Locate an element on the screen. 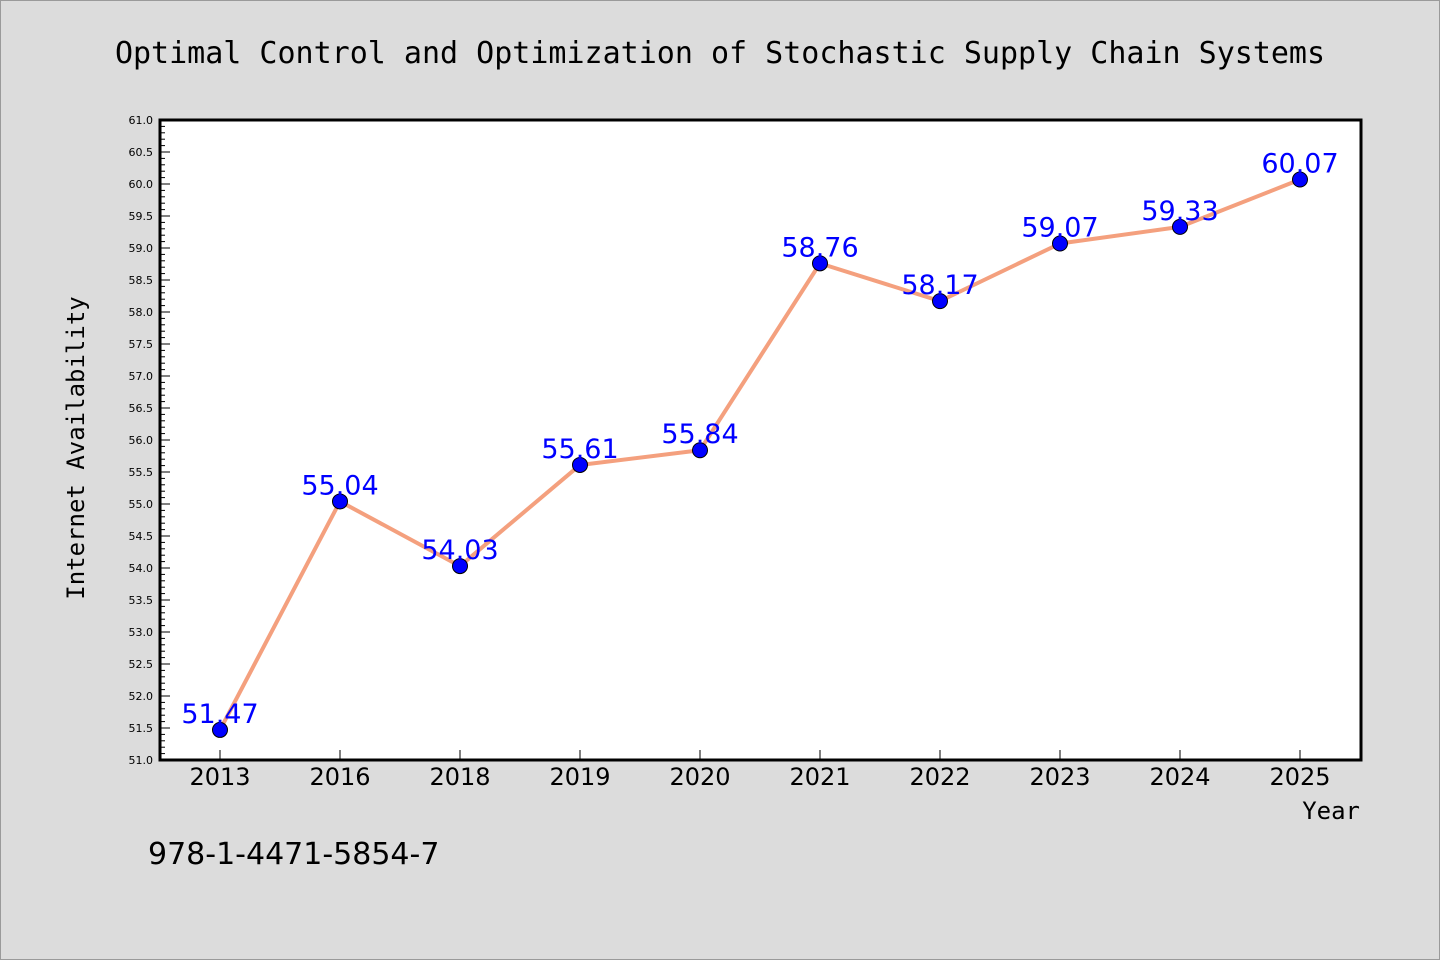  isbn-text: 978-1-4471-5854-7 is located at coordinates (293, 854).